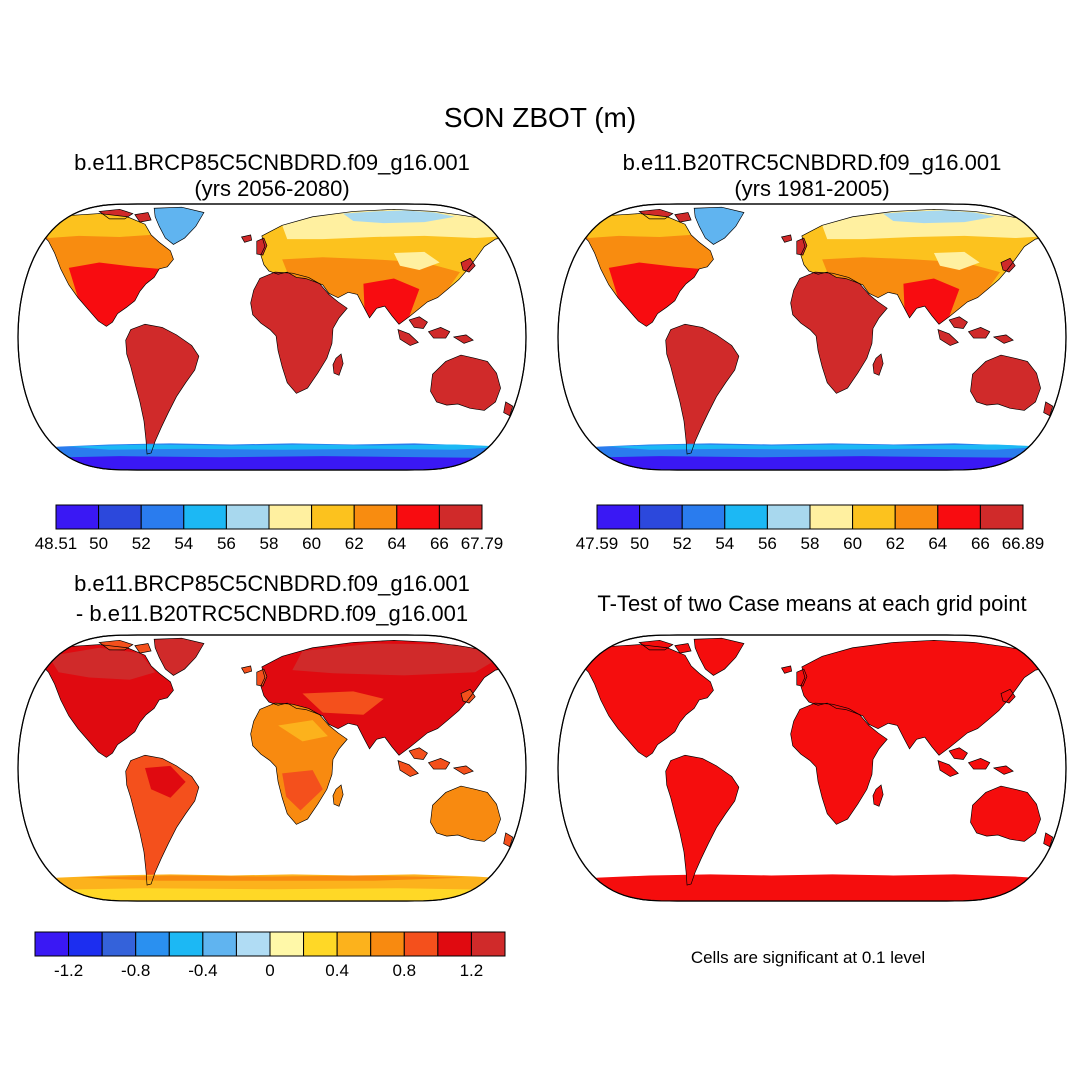  I want to click on panel-historical-title-line1: b.e11.B20TRC5CNBDRD.f09_g16.001, so click(812, 162).